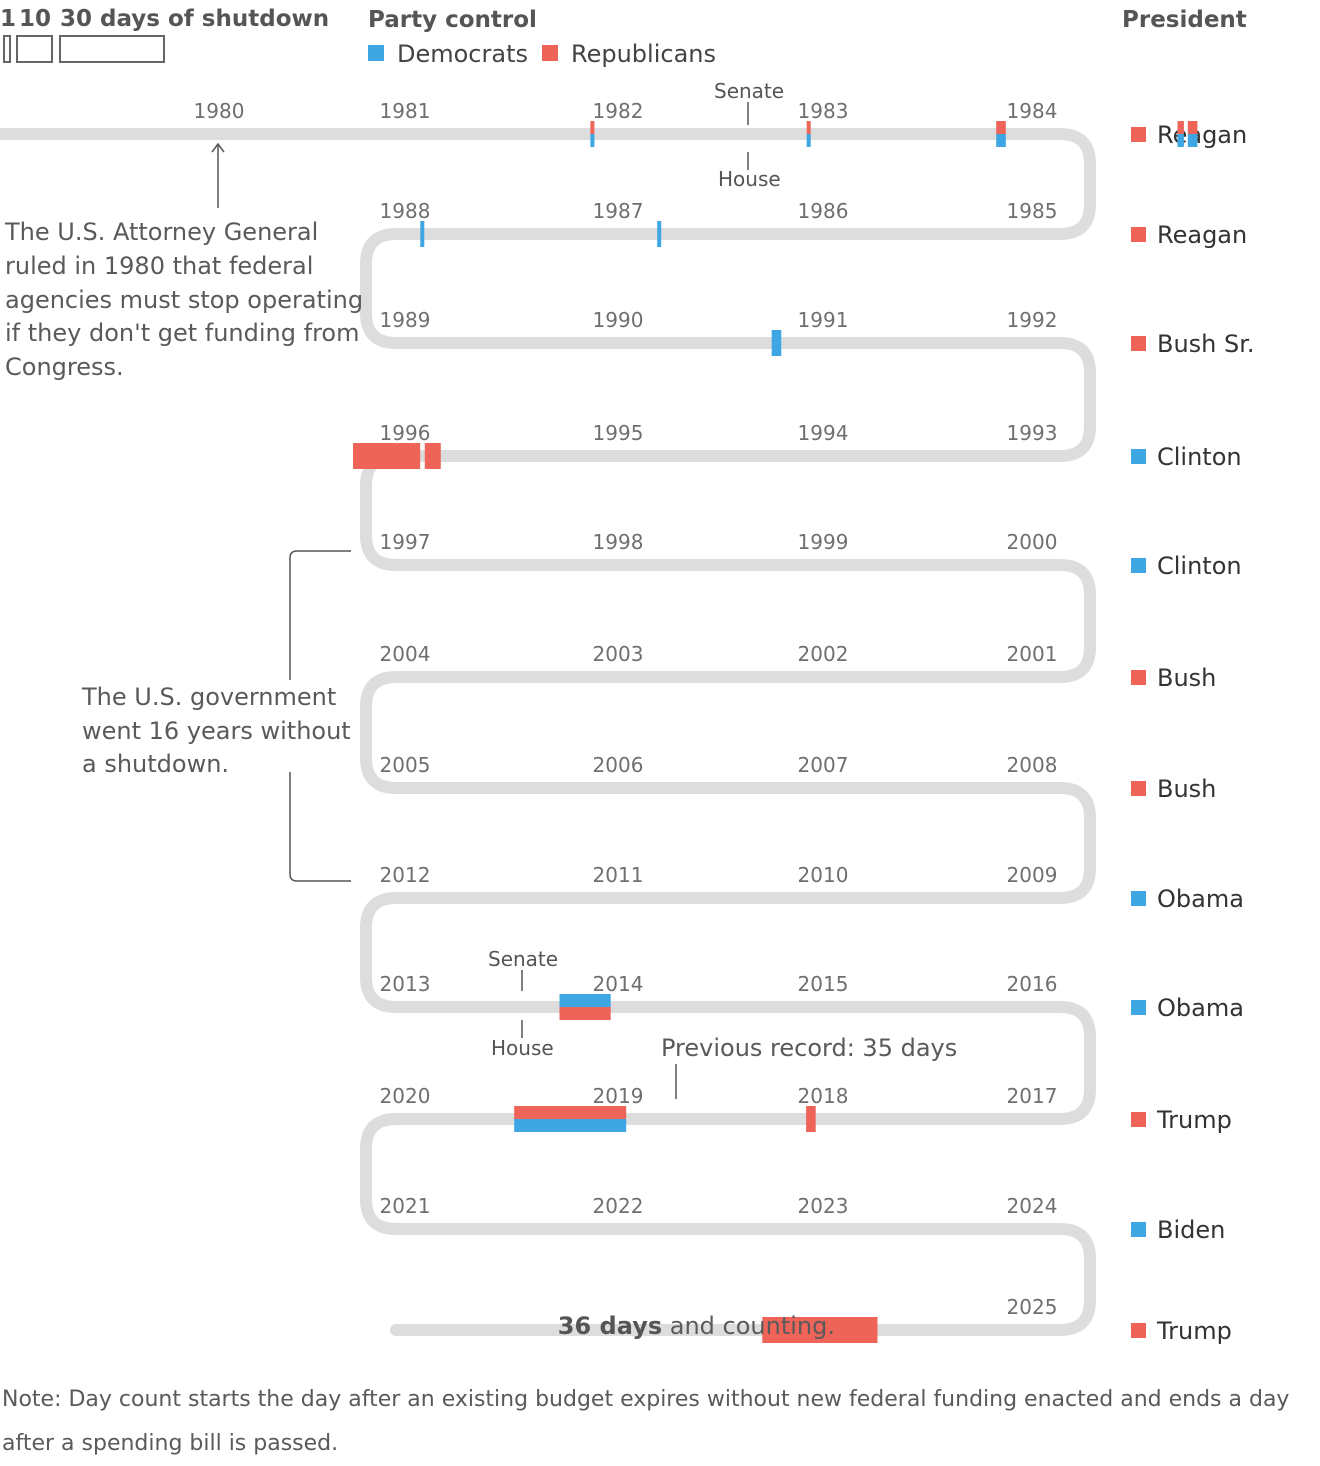 The image size is (1320, 1466). Describe the element at coordinates (386, 462) in the screenshot. I see `shutdown-9-house` at that location.